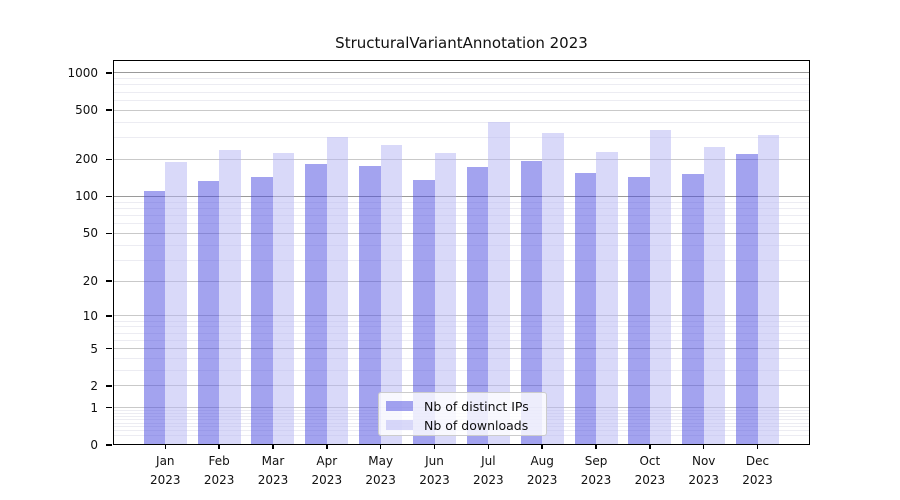 The height and width of the screenshot is (500, 900). What do you see at coordinates (90, 281) in the screenshot?
I see `y-tick-label-20: 20` at bounding box center [90, 281].